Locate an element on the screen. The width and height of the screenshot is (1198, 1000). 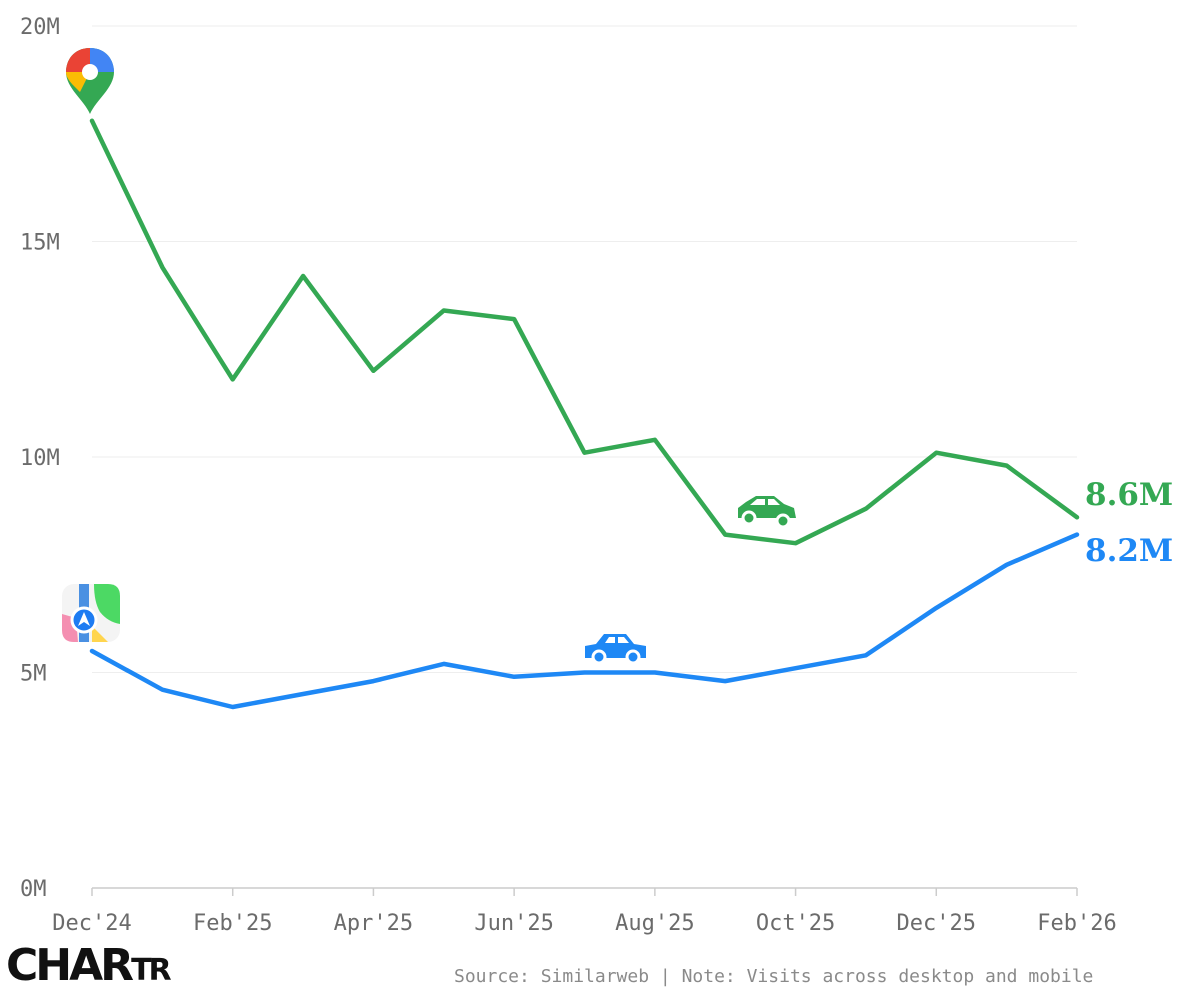
x-tick-label: Apr'25 is located at coordinates (373, 923).